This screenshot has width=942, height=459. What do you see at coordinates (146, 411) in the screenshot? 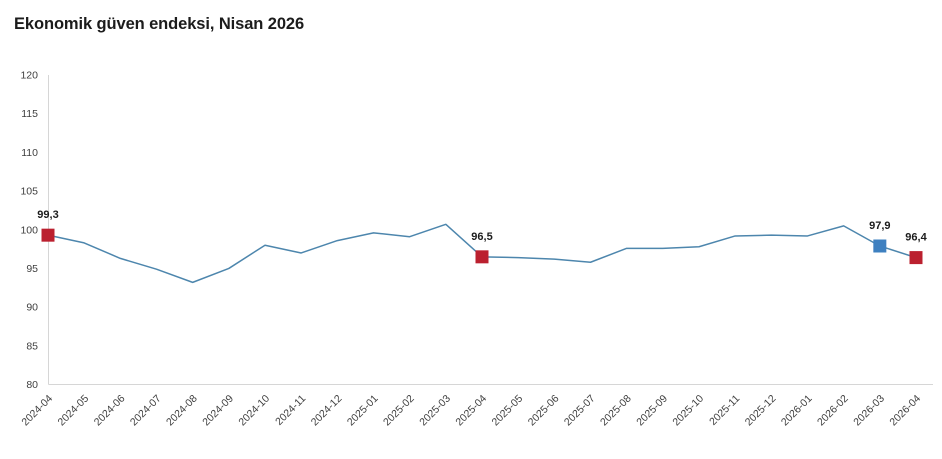
I see `x-axis-label: 2024-07` at bounding box center [146, 411].